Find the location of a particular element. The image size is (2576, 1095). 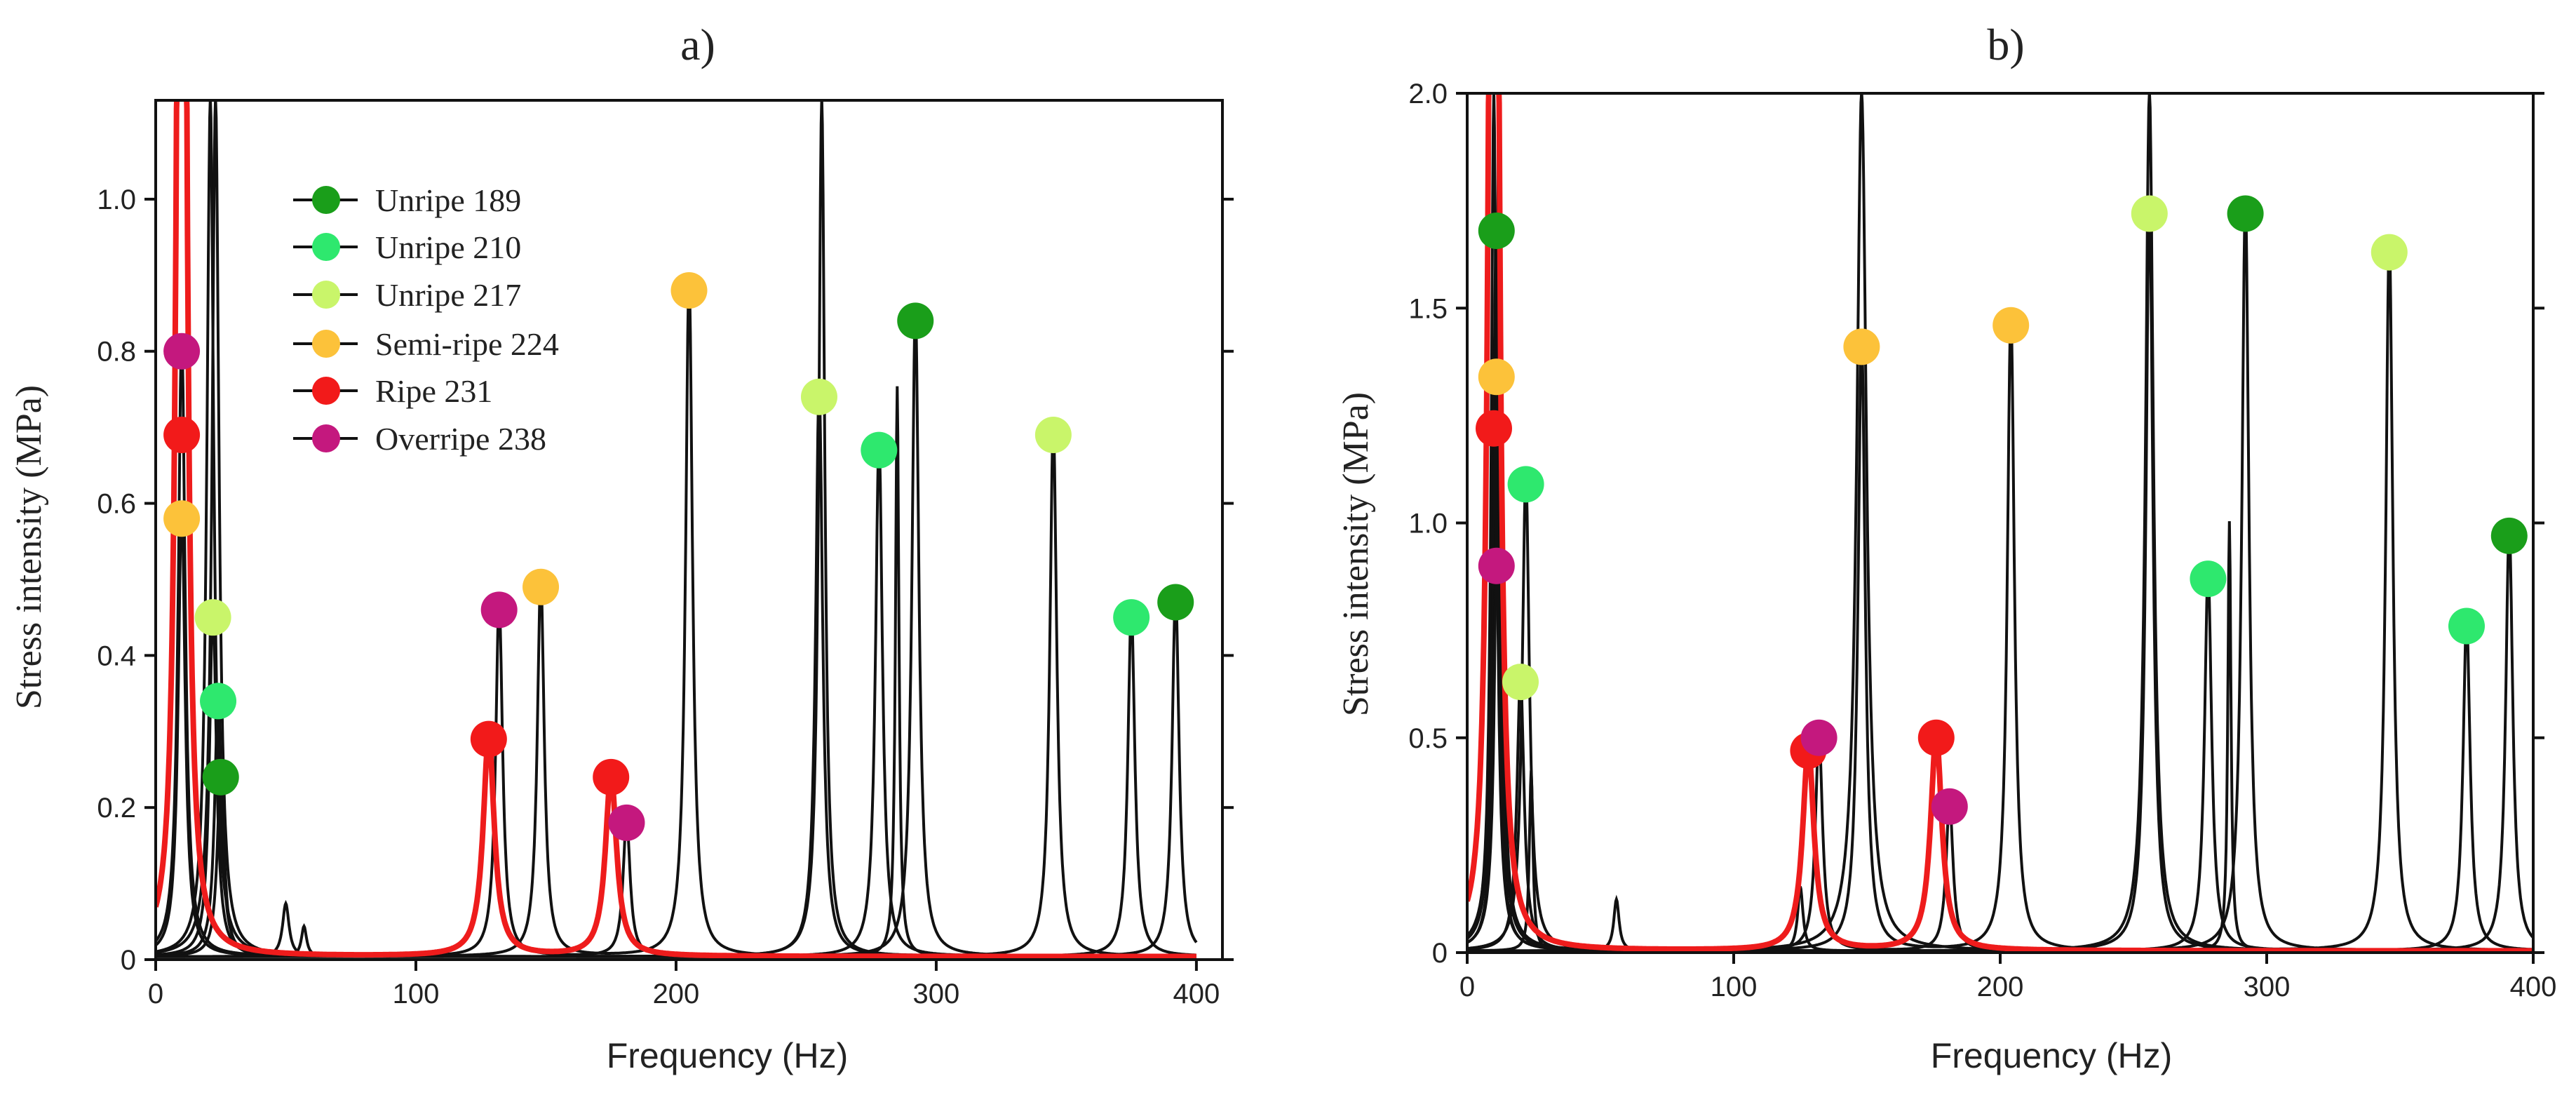

legend-label-overripe-238: Overripe 238 is located at coordinates (460, 439).